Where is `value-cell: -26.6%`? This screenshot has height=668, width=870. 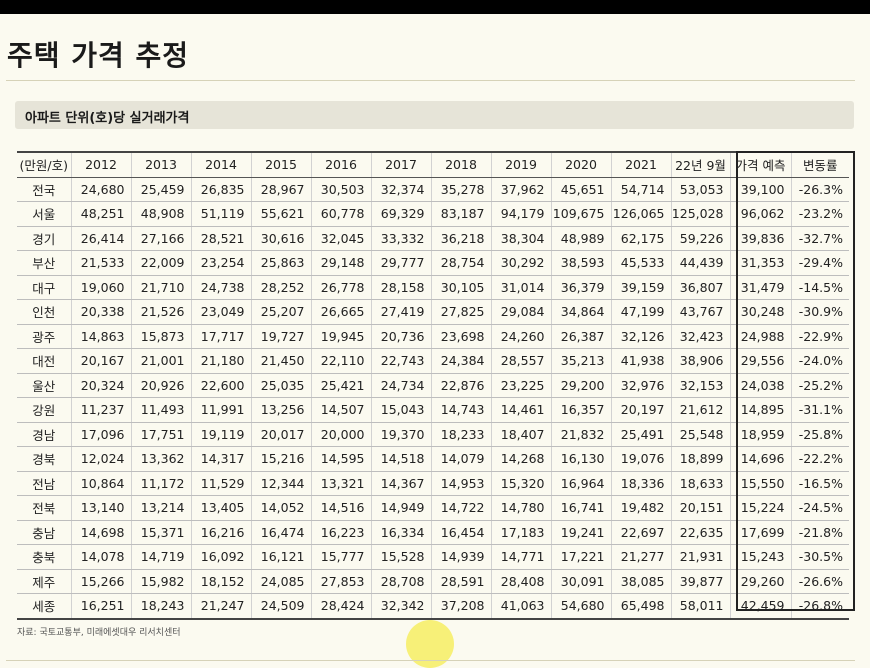 value-cell: -26.6% is located at coordinates (819, 581).